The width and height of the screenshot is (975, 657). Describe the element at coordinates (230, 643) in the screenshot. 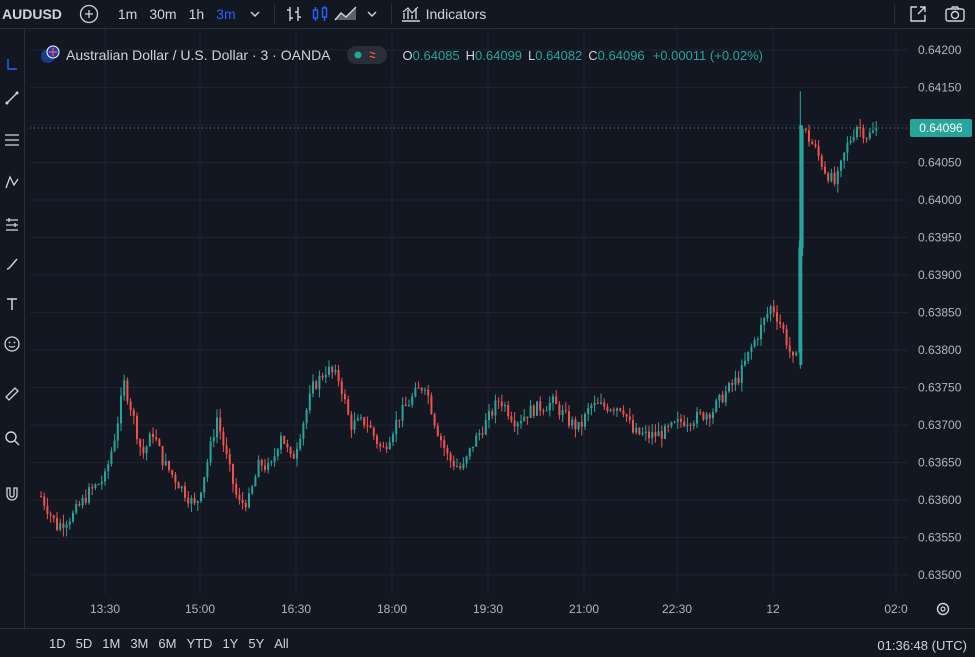

I see `range-1y: 1Y` at that location.